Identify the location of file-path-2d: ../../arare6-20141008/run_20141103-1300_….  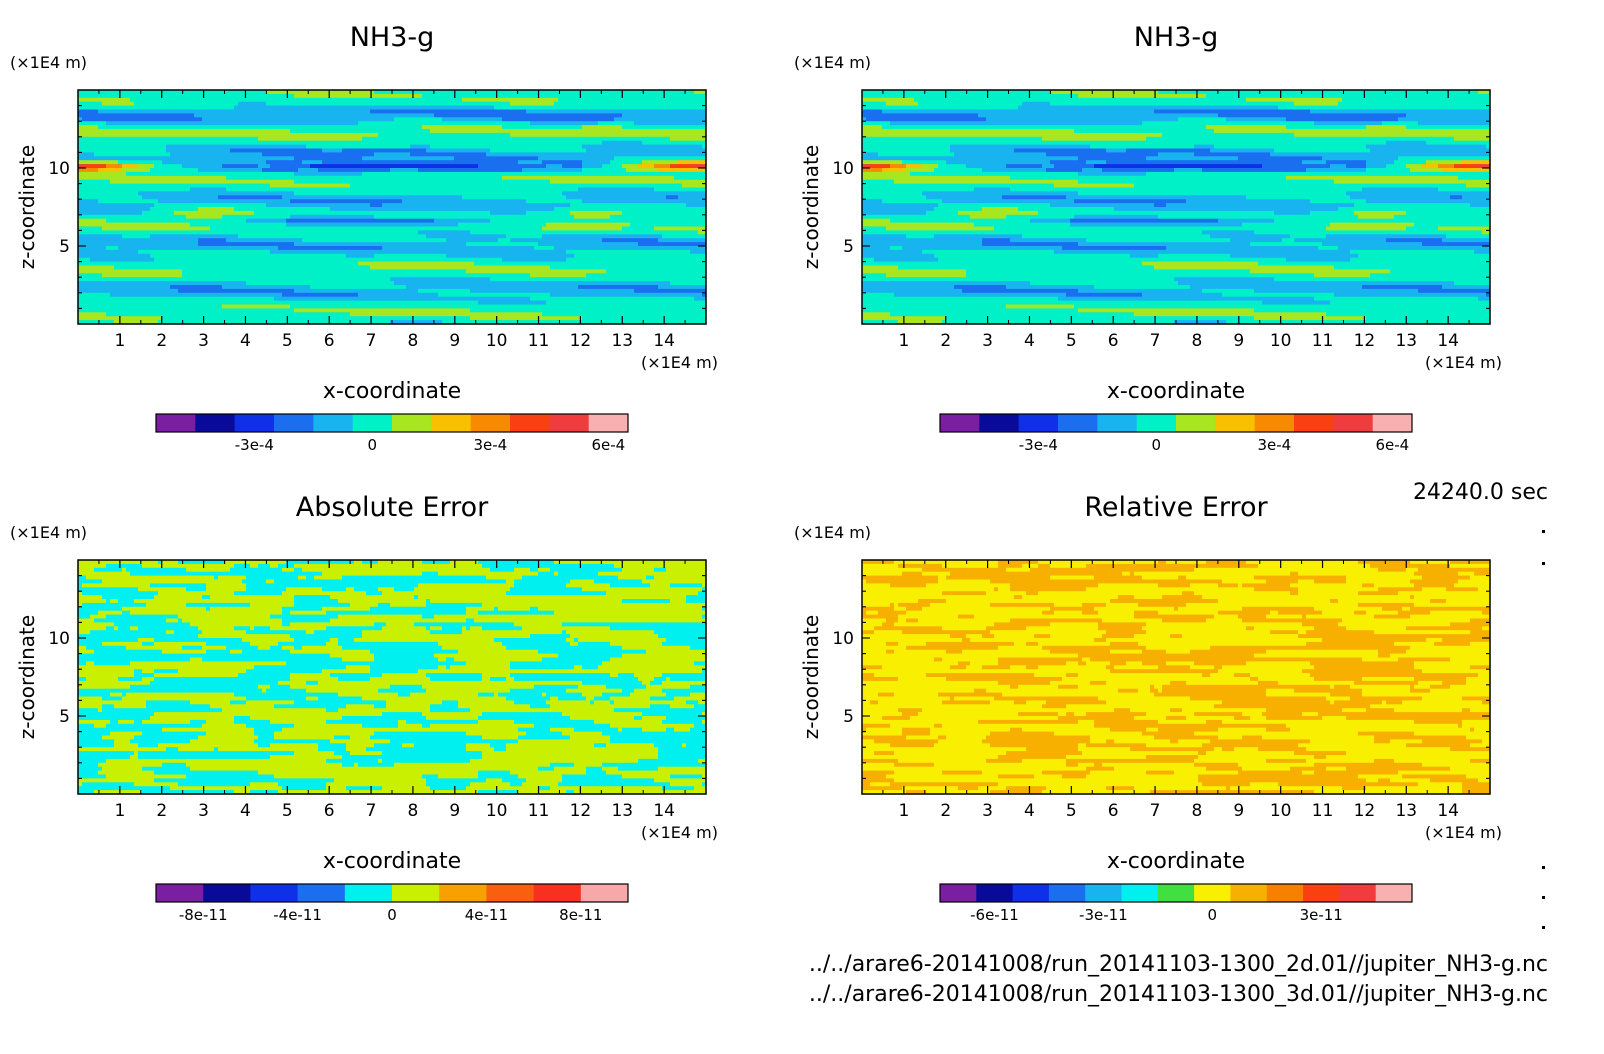
(1178, 964).